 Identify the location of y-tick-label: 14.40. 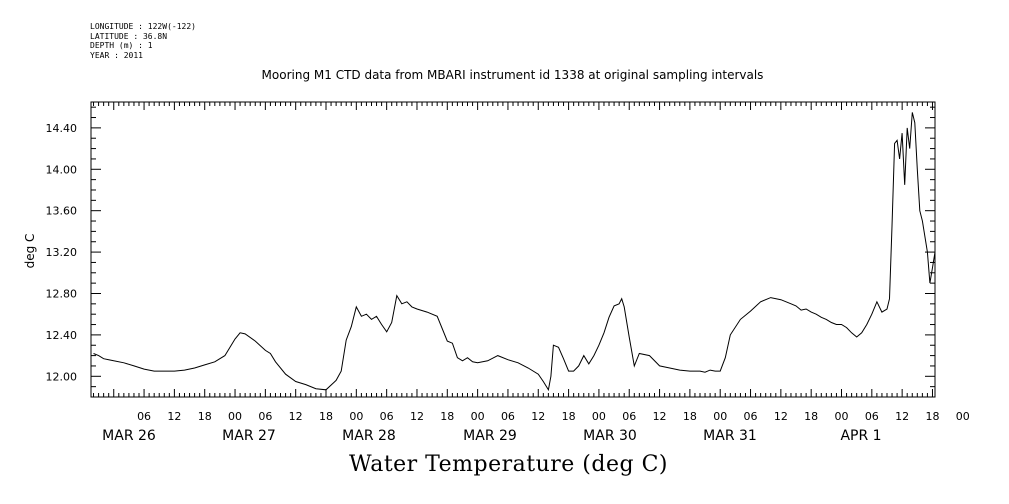
(62, 128).